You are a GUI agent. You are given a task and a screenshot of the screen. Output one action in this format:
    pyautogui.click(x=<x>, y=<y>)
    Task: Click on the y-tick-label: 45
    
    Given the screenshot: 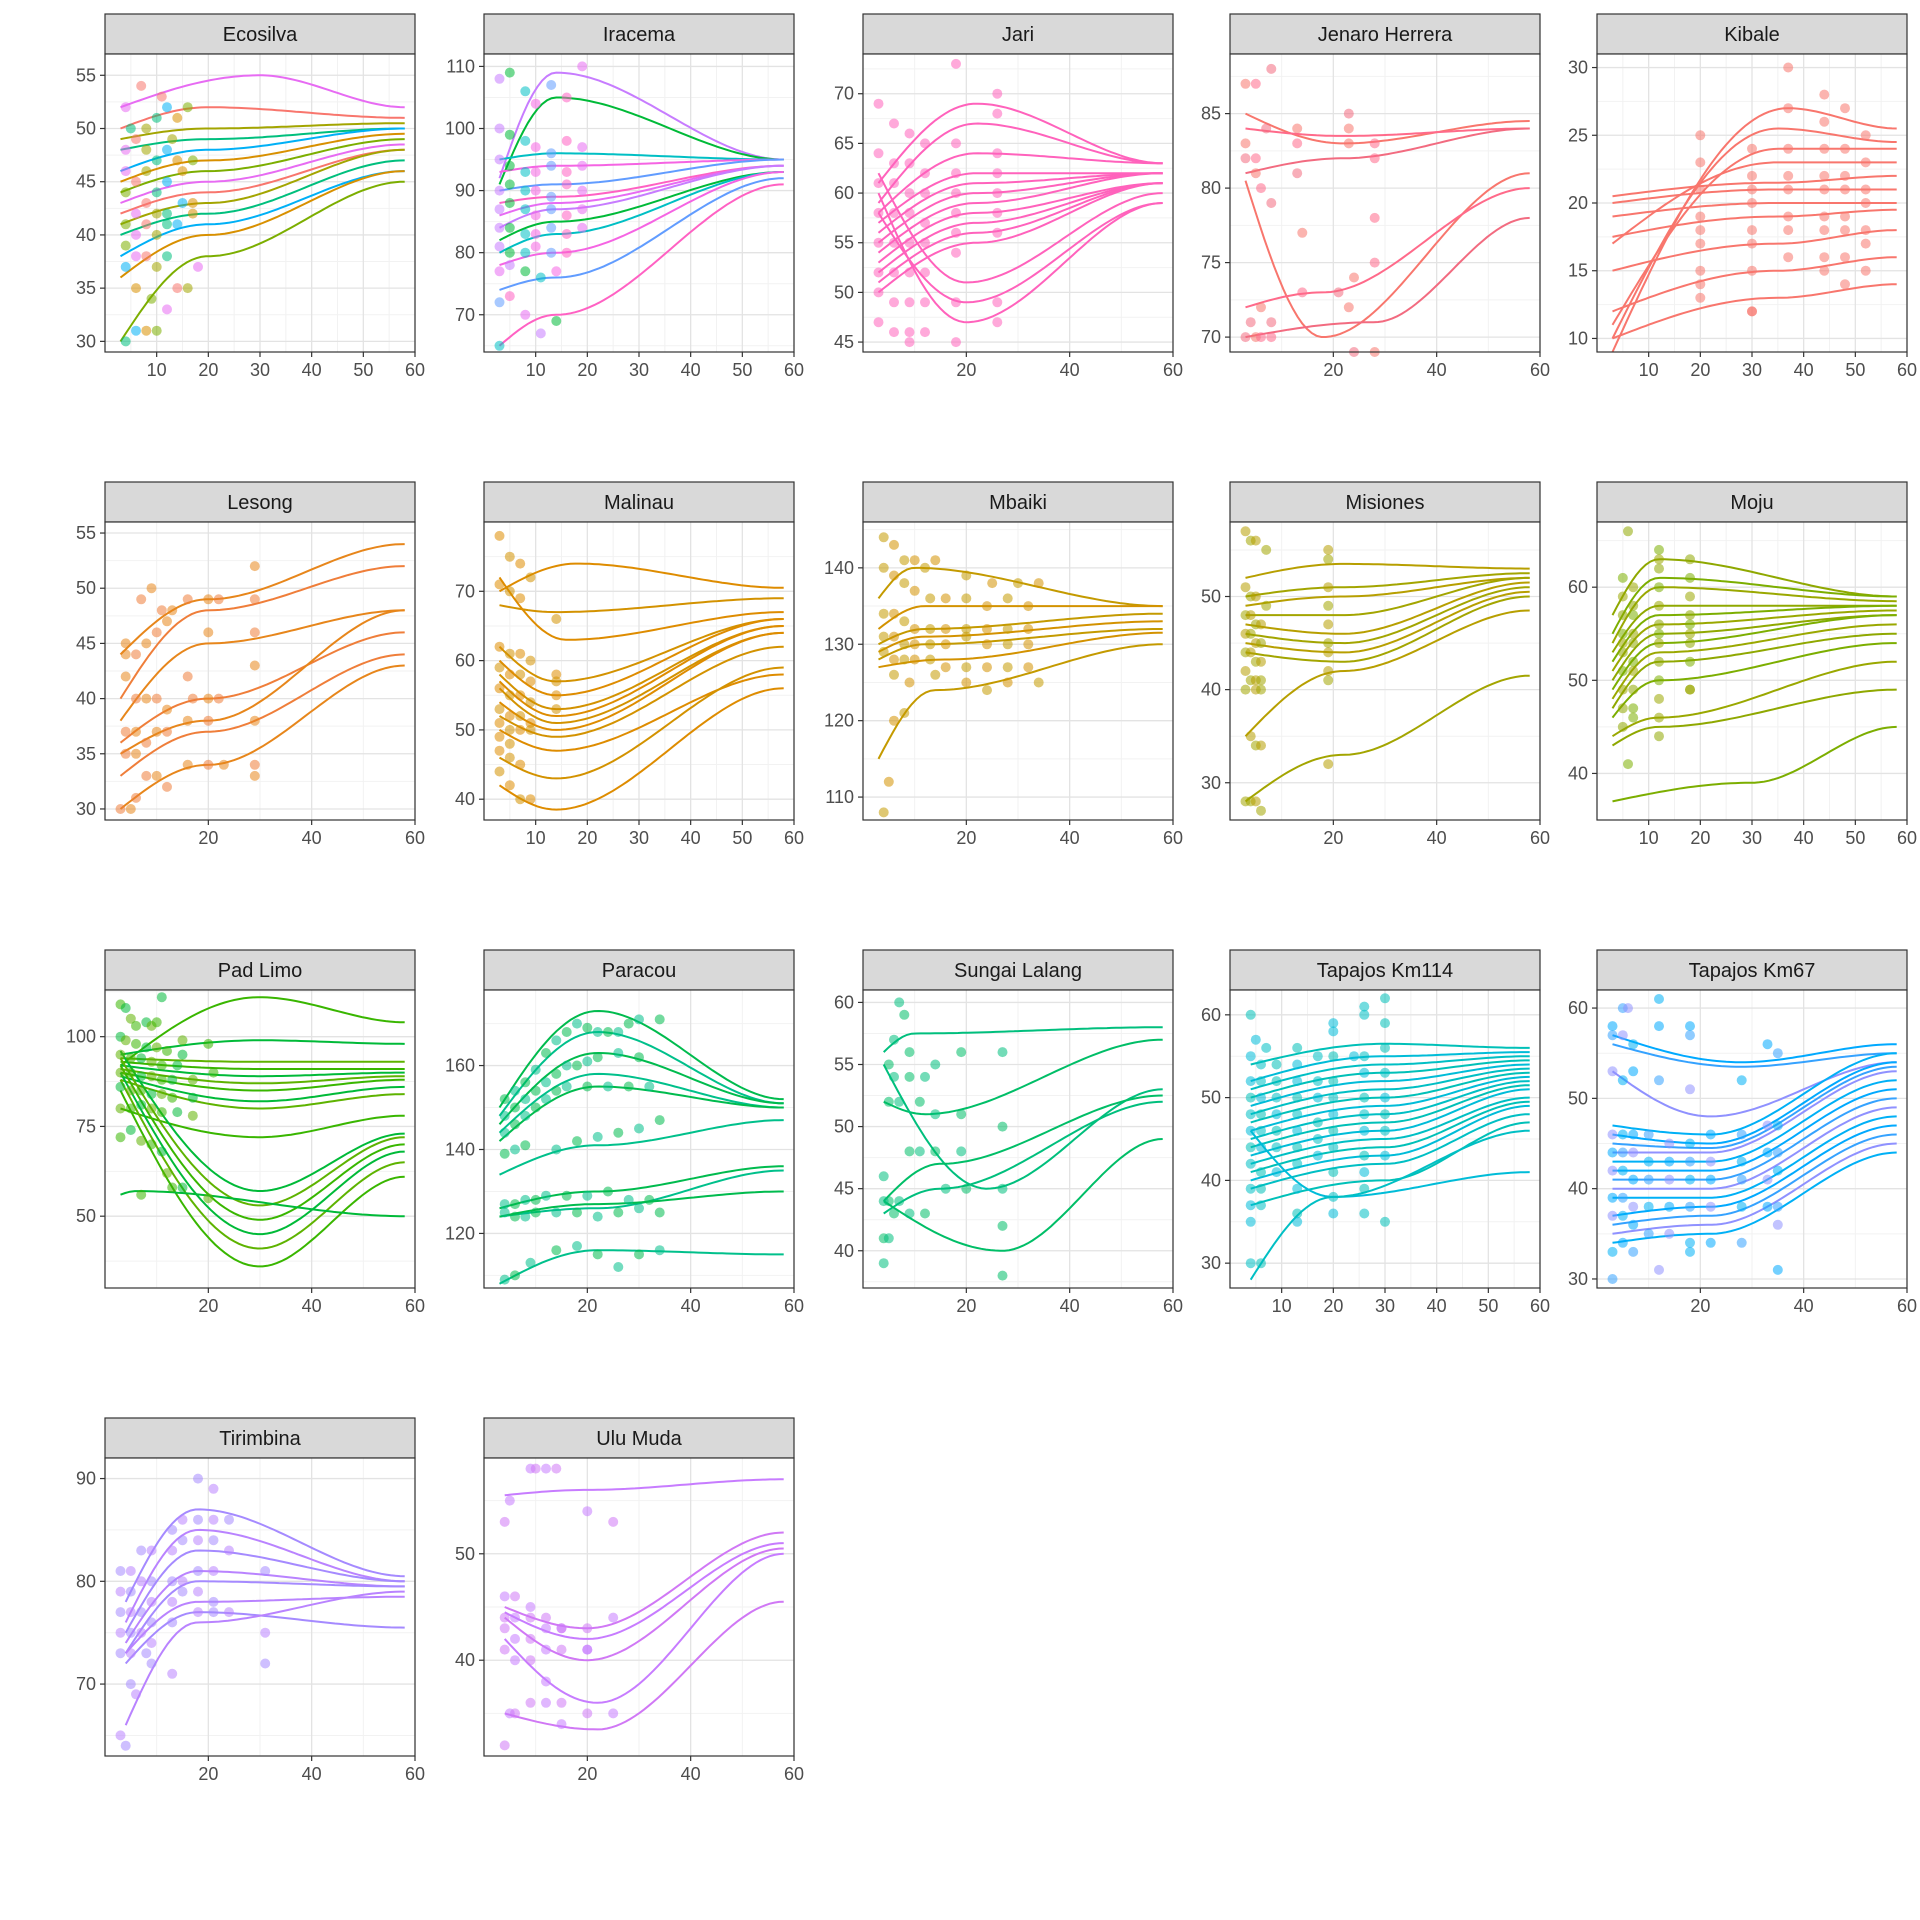 What is the action you would take?
    pyautogui.click(x=86, y=182)
    